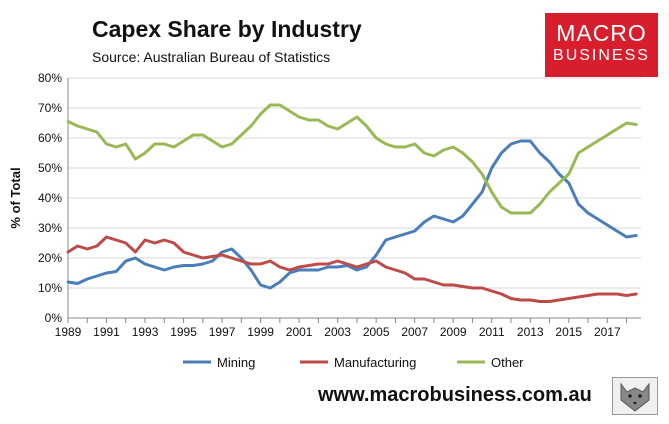  What do you see at coordinates (376, 332) in the screenshot?
I see `x-tick-label: 2005` at bounding box center [376, 332].